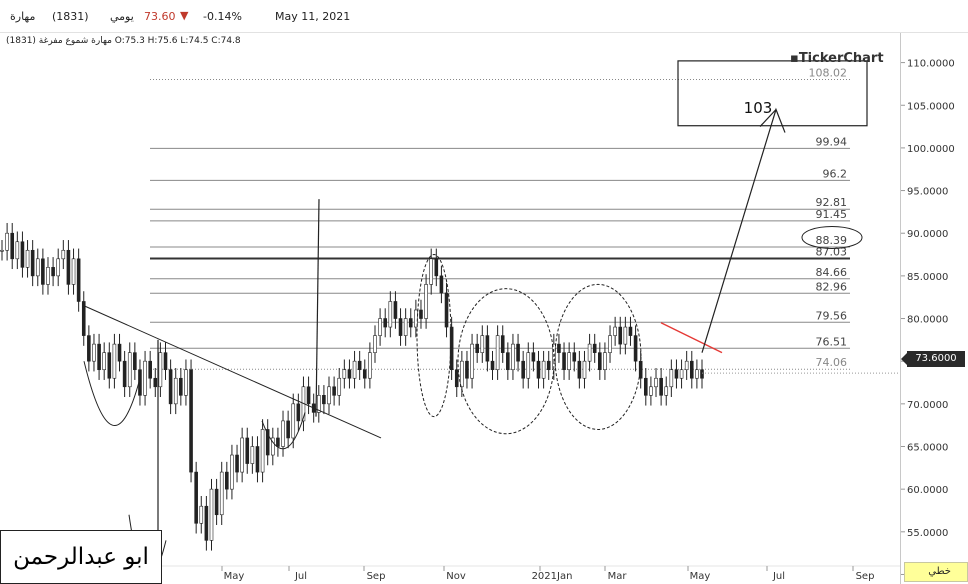 This screenshot has width=968, height=584. What do you see at coordinates (618, 576) in the screenshot?
I see `x-tick-label: Mar` at bounding box center [618, 576].